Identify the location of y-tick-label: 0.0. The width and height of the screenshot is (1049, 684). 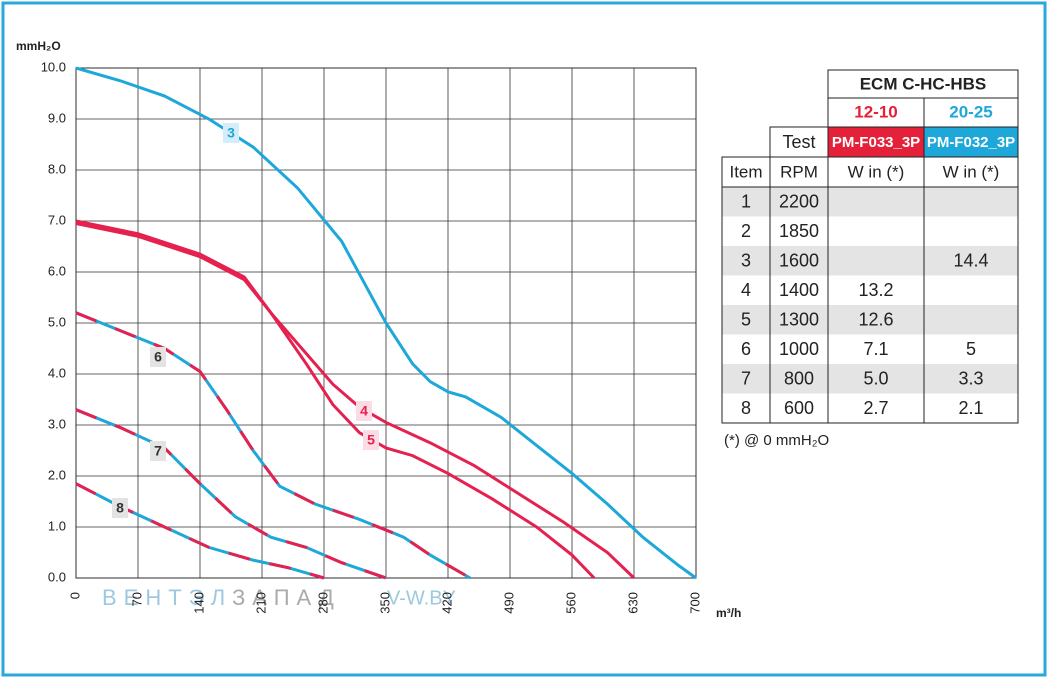
(57, 576).